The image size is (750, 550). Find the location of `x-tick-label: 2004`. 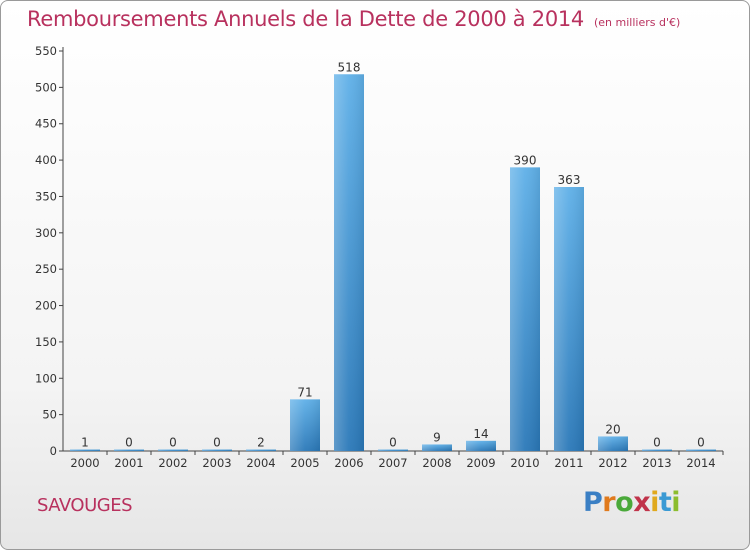

x-tick-label: 2004 is located at coordinates (260, 463).